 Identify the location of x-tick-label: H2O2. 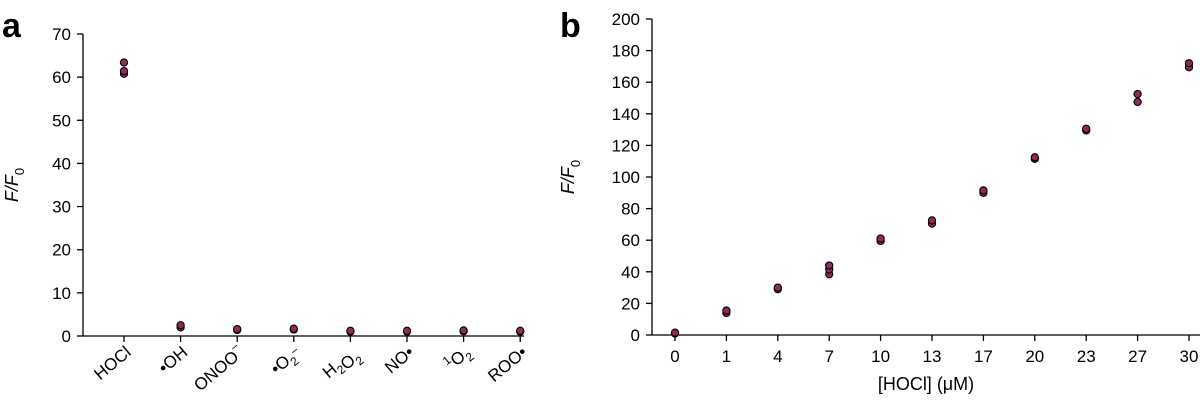
(343, 365).